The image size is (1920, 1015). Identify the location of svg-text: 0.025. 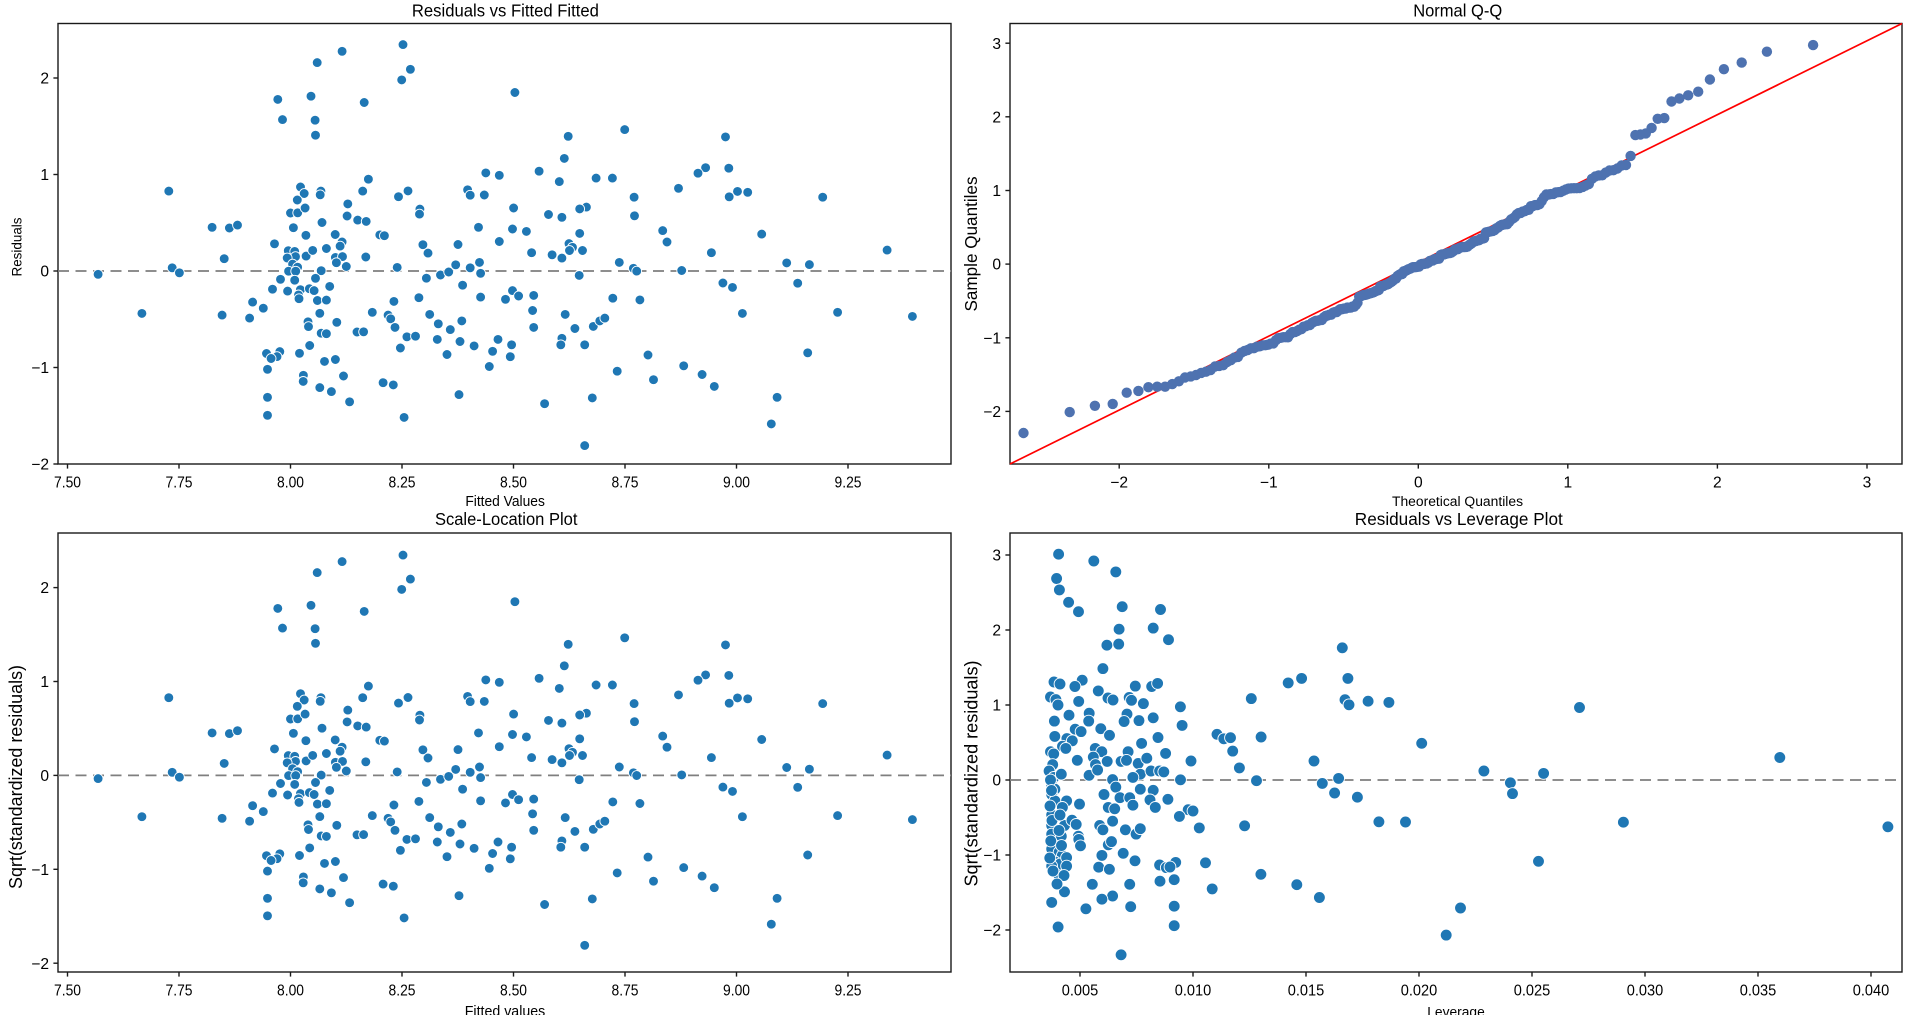
(1532, 990).